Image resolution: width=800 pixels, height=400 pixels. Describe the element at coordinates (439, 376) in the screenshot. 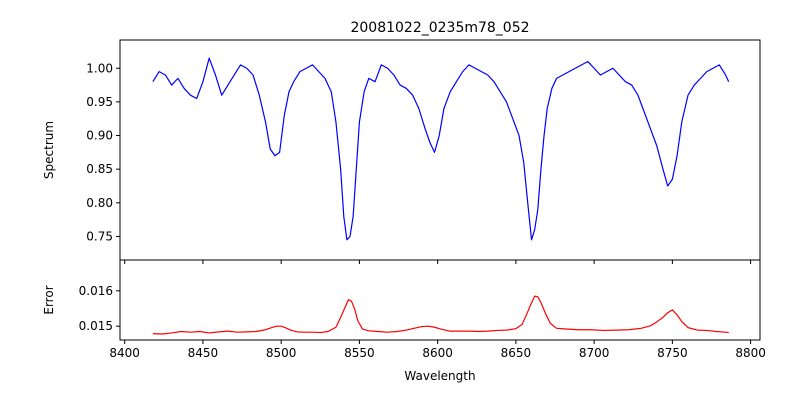

I see `x-axis-label: Wavelength` at that location.